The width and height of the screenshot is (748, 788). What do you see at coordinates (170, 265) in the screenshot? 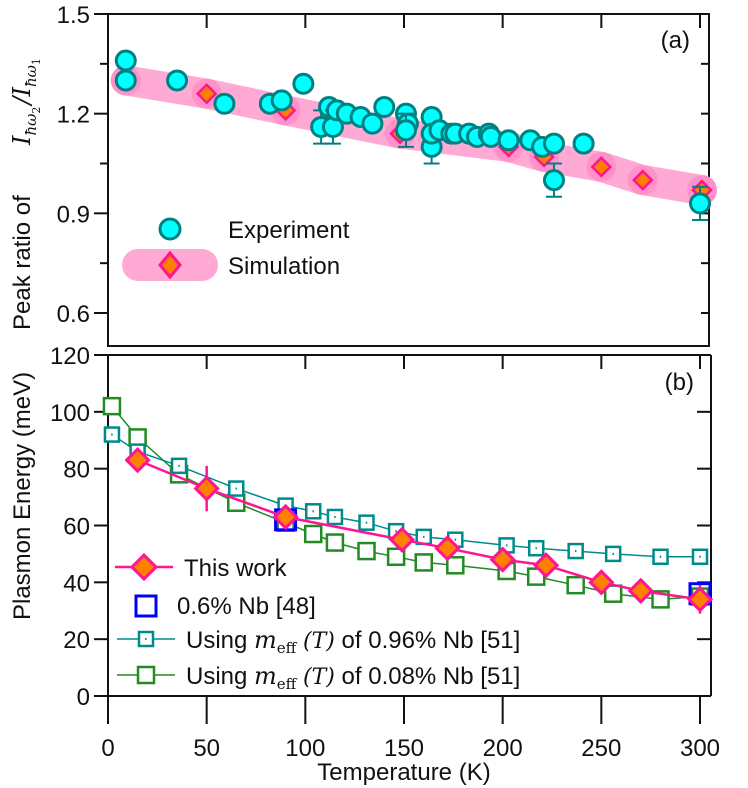
I see `legend-simulation-marker` at bounding box center [170, 265].